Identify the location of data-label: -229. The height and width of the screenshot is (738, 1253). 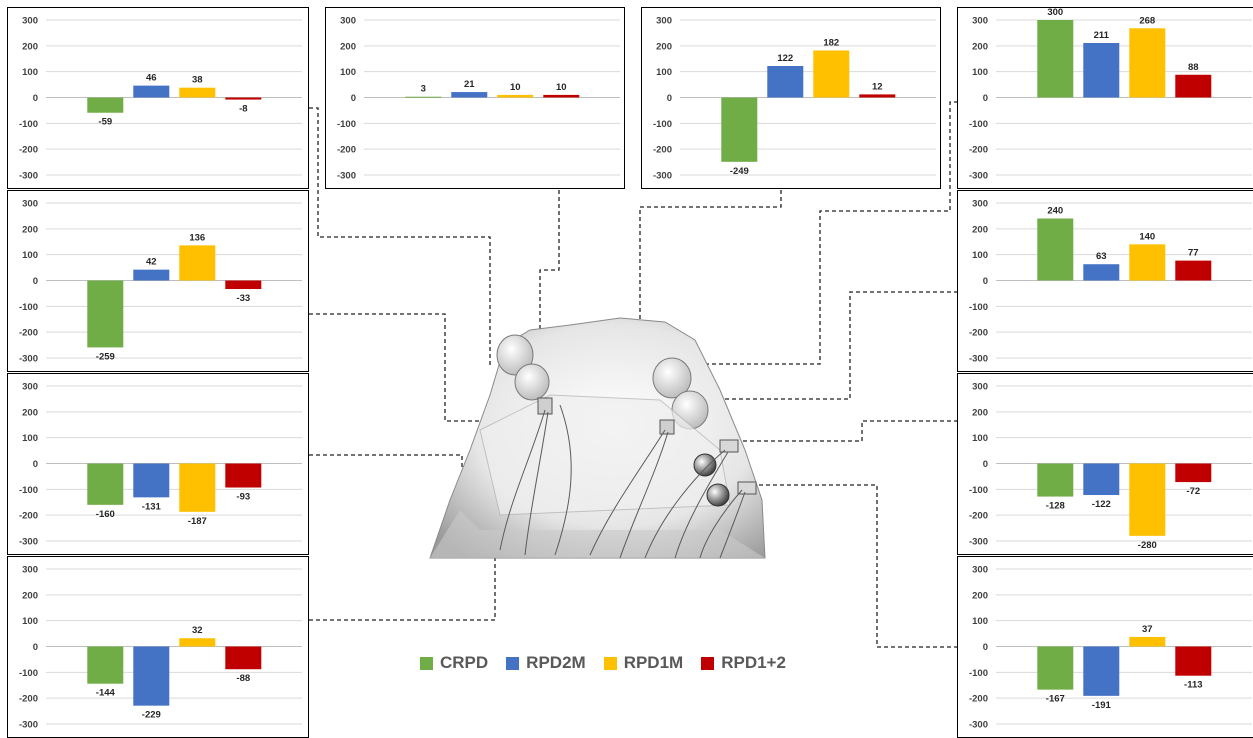
(151, 715).